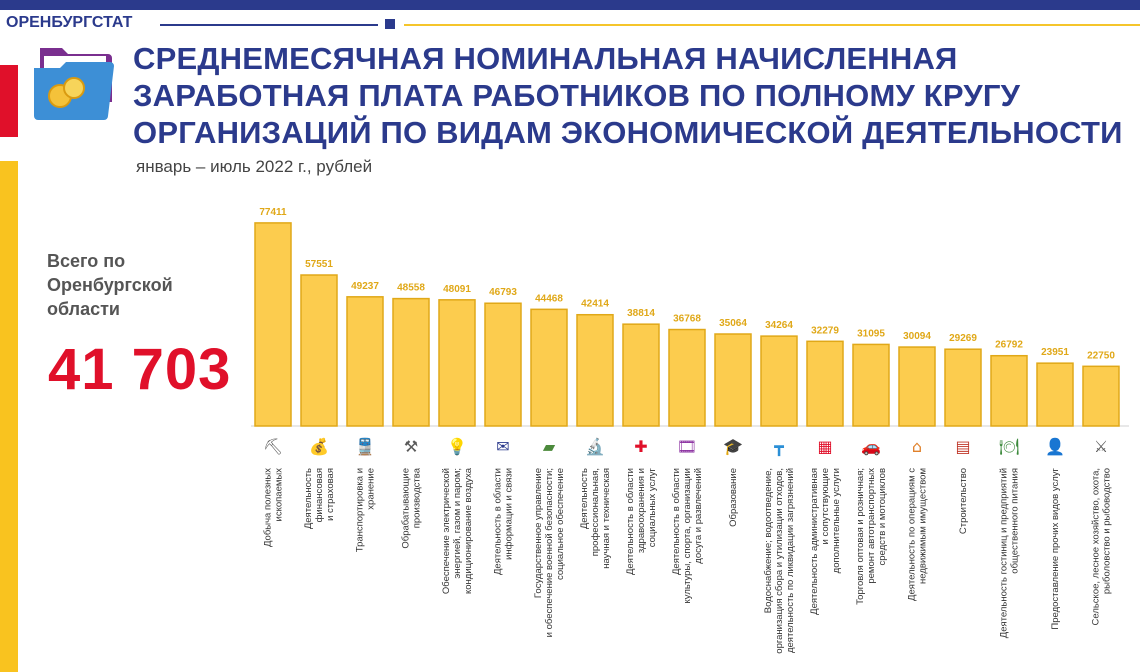 This screenshot has height=672, width=1140. I want to click on film-icon: 🎞, so click(687, 446).